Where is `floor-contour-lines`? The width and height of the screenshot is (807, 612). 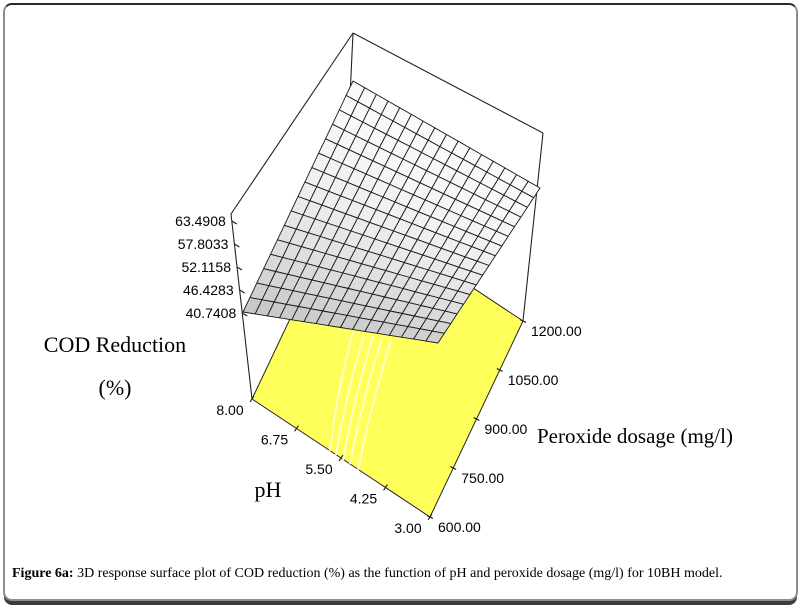
floor-contour-lines is located at coordinates (360, 401).